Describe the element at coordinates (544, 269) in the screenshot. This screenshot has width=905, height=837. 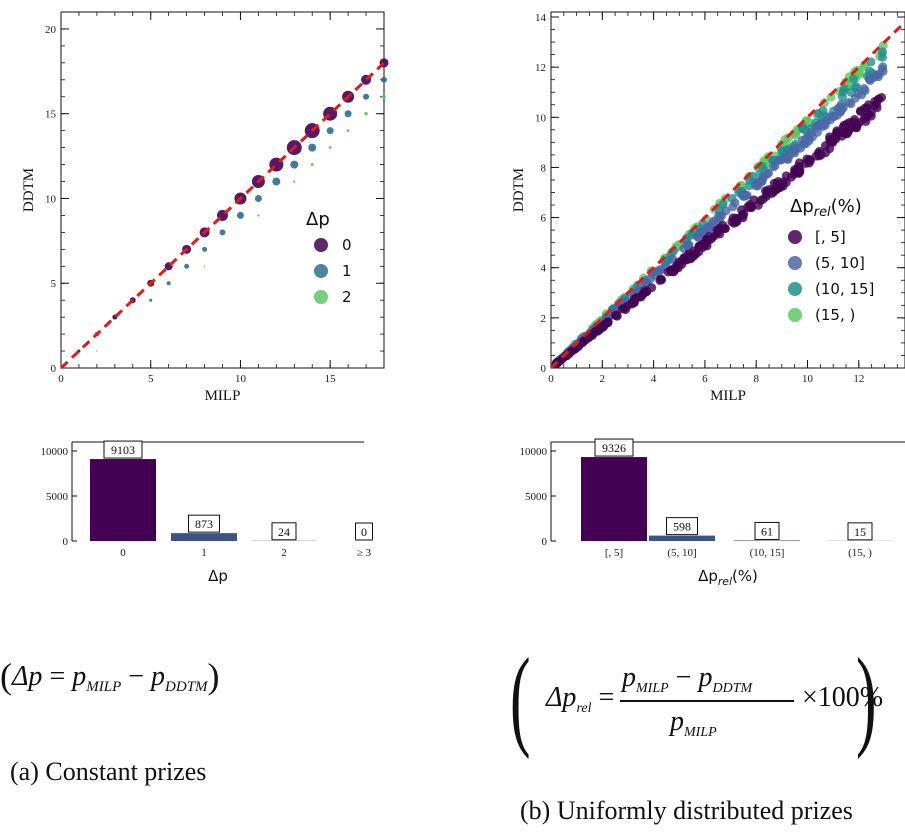
I see `y-tick-label: 4` at that location.